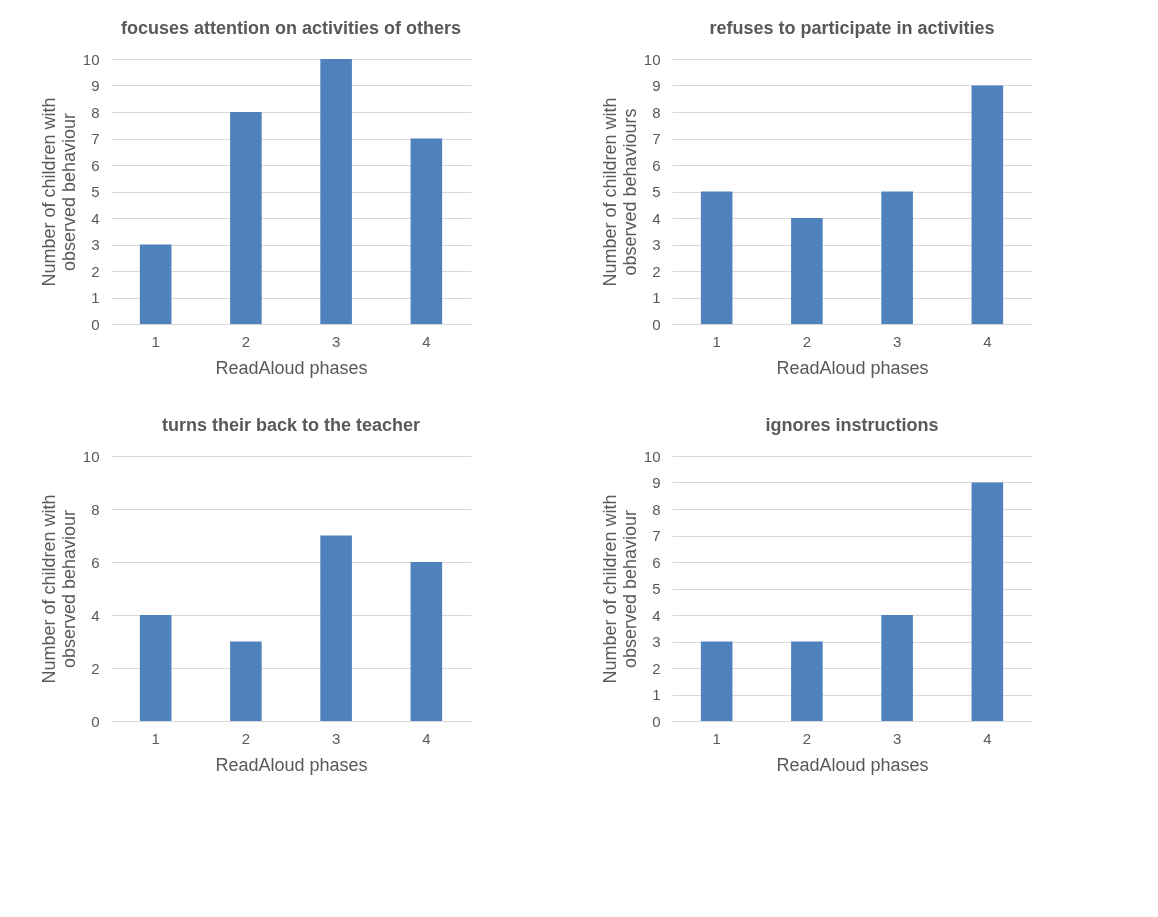 This screenshot has width=1158, height=917. Describe the element at coordinates (619, 192) in the screenshot. I see `y-axis-title: Number of children with observed behaviours` at that location.